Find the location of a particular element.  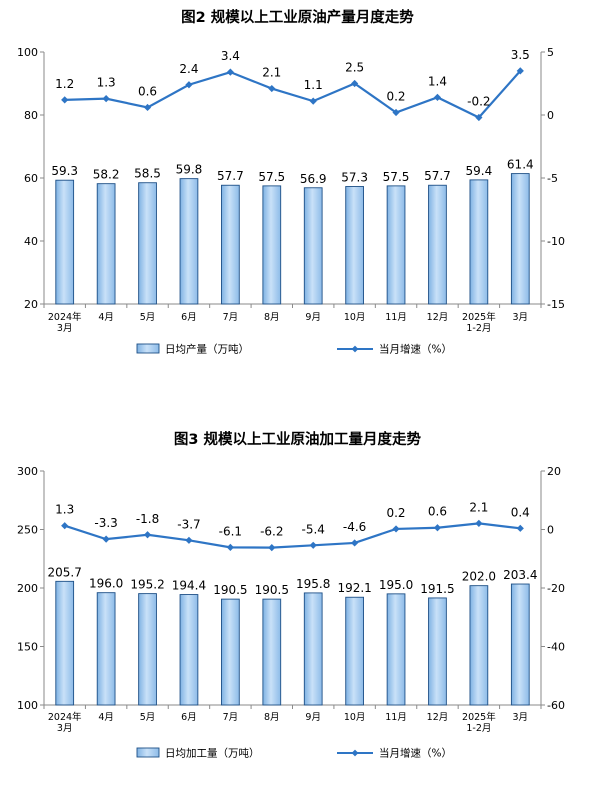

right-tick-label: -20 is located at coordinates (556, 588).